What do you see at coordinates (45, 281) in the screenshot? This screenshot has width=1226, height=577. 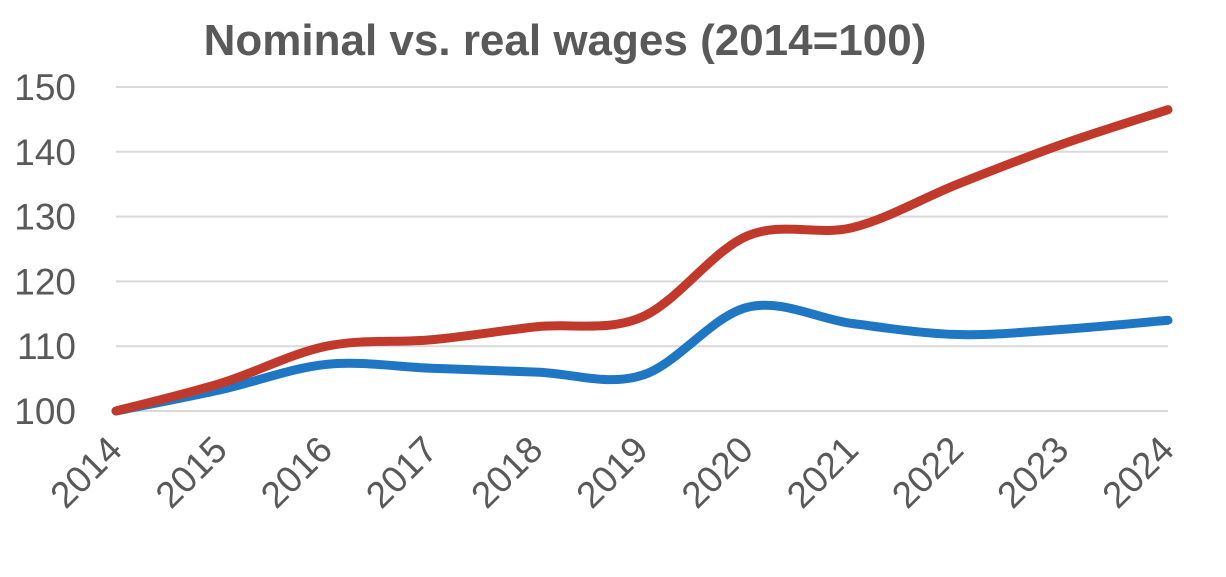 I see `y-tick-label: 120` at bounding box center [45, 281].